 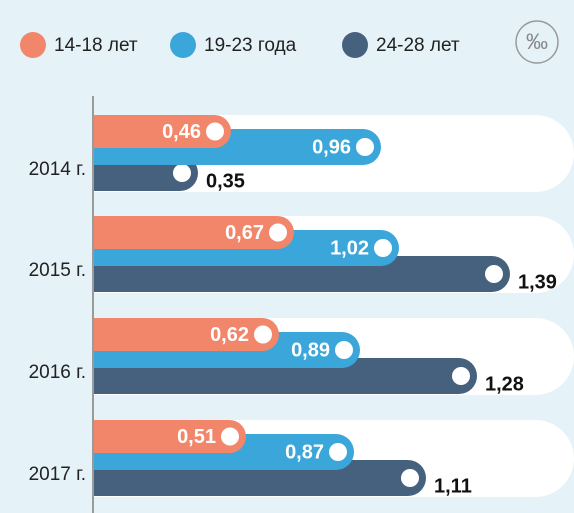 I want to click on unit-label: ‰, so click(x=537, y=41).